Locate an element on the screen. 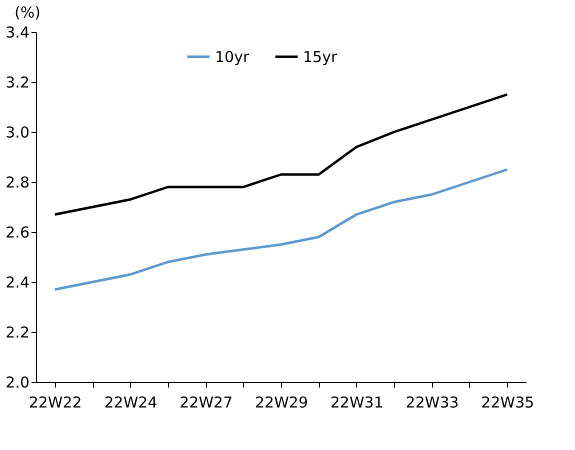 The image size is (575, 450). y-tick-label: 3.4 is located at coordinates (18, 33).